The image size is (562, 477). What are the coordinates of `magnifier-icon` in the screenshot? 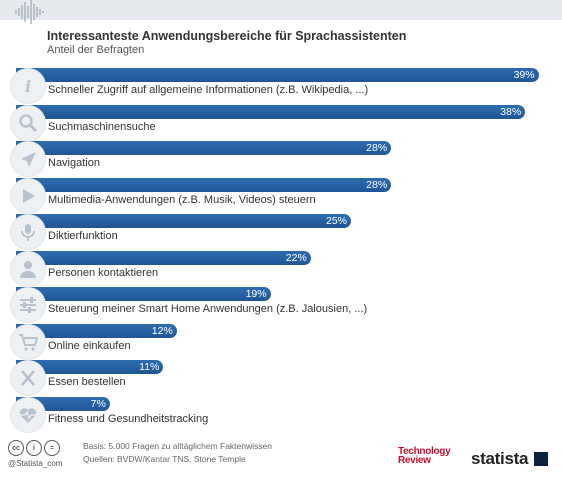 It's located at (28, 122).